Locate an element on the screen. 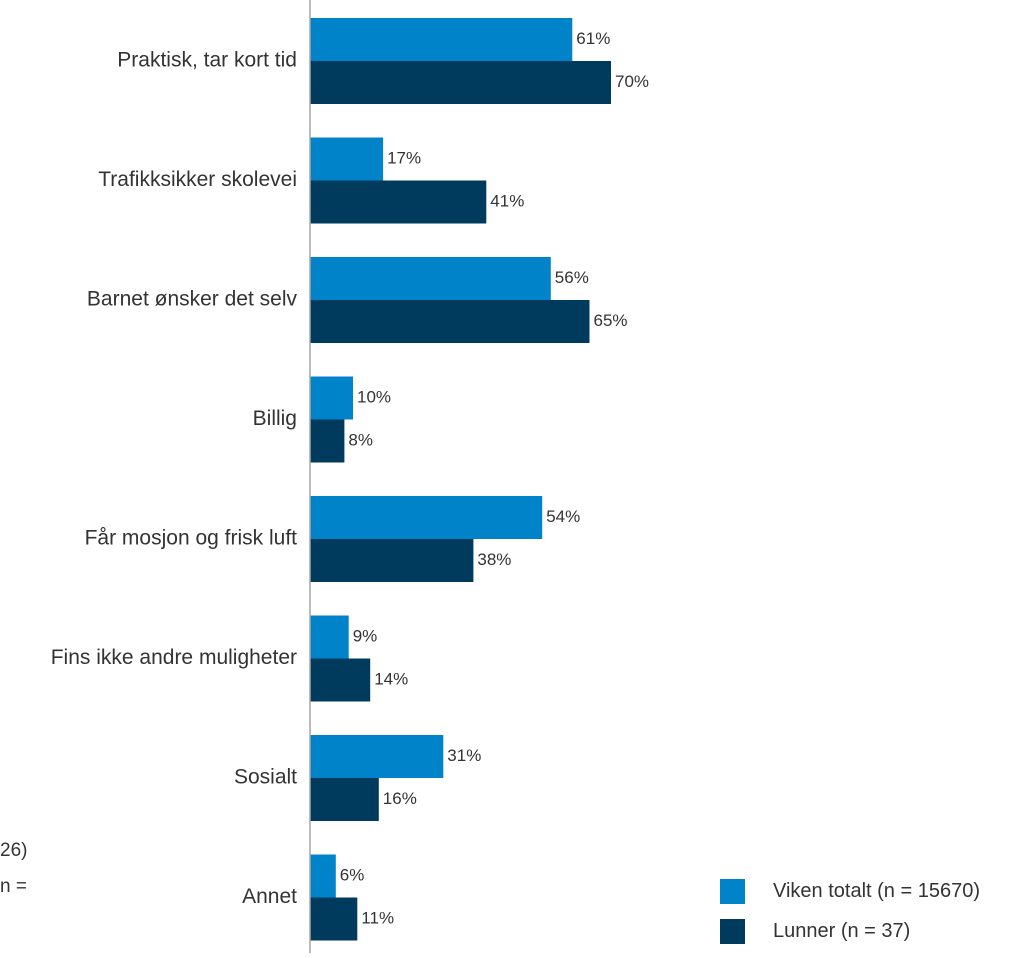 The height and width of the screenshot is (958, 1026). category-label: Fins ikke andre muligheter is located at coordinates (174, 657).